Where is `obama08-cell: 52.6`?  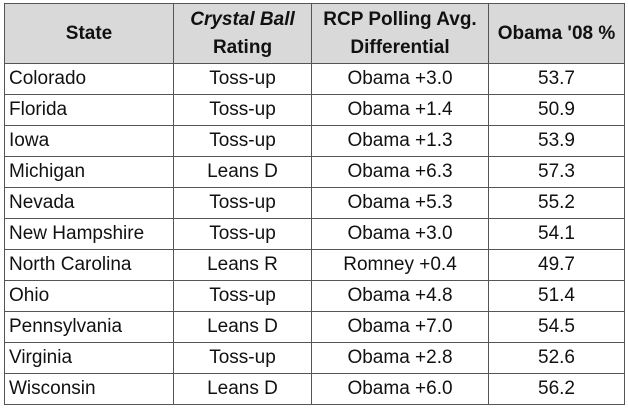 obama08-cell: 52.6 is located at coordinates (556, 358).